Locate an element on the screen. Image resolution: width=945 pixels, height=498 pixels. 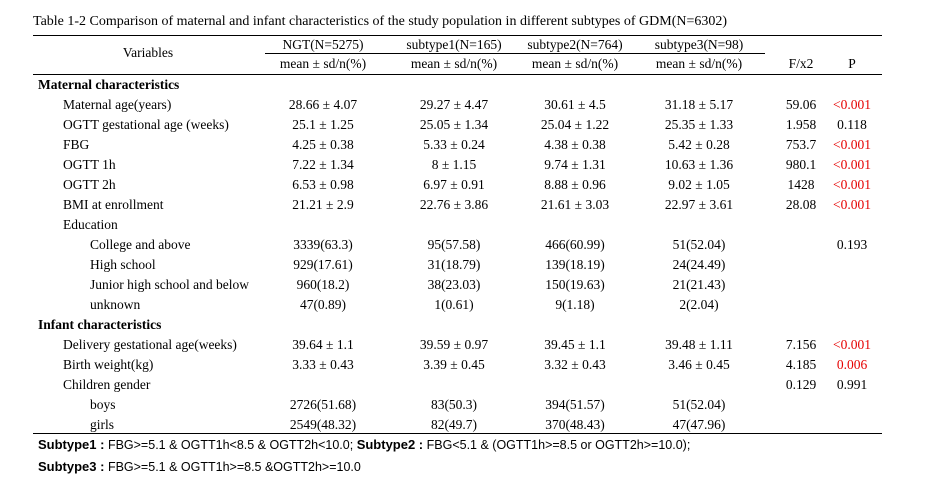
f-stat-cell: 980.1 is located at coordinates (801, 164).